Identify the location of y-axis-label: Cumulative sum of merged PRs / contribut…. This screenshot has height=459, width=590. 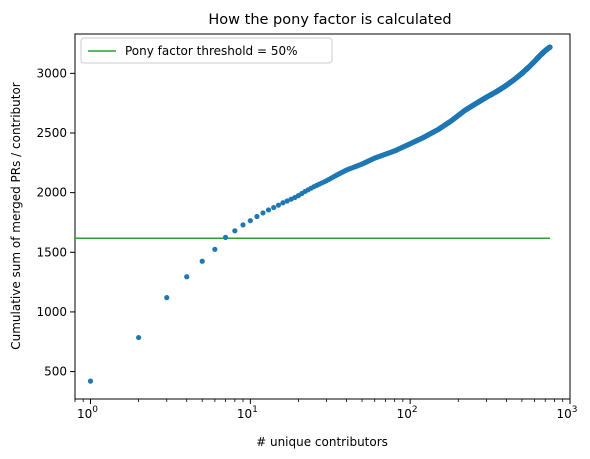
(16, 216).